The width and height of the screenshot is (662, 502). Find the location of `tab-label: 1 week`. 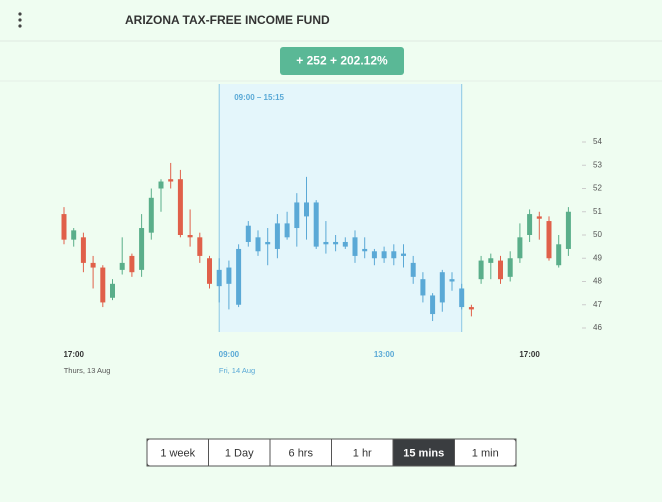

tab-label: 1 week is located at coordinates (177, 453).